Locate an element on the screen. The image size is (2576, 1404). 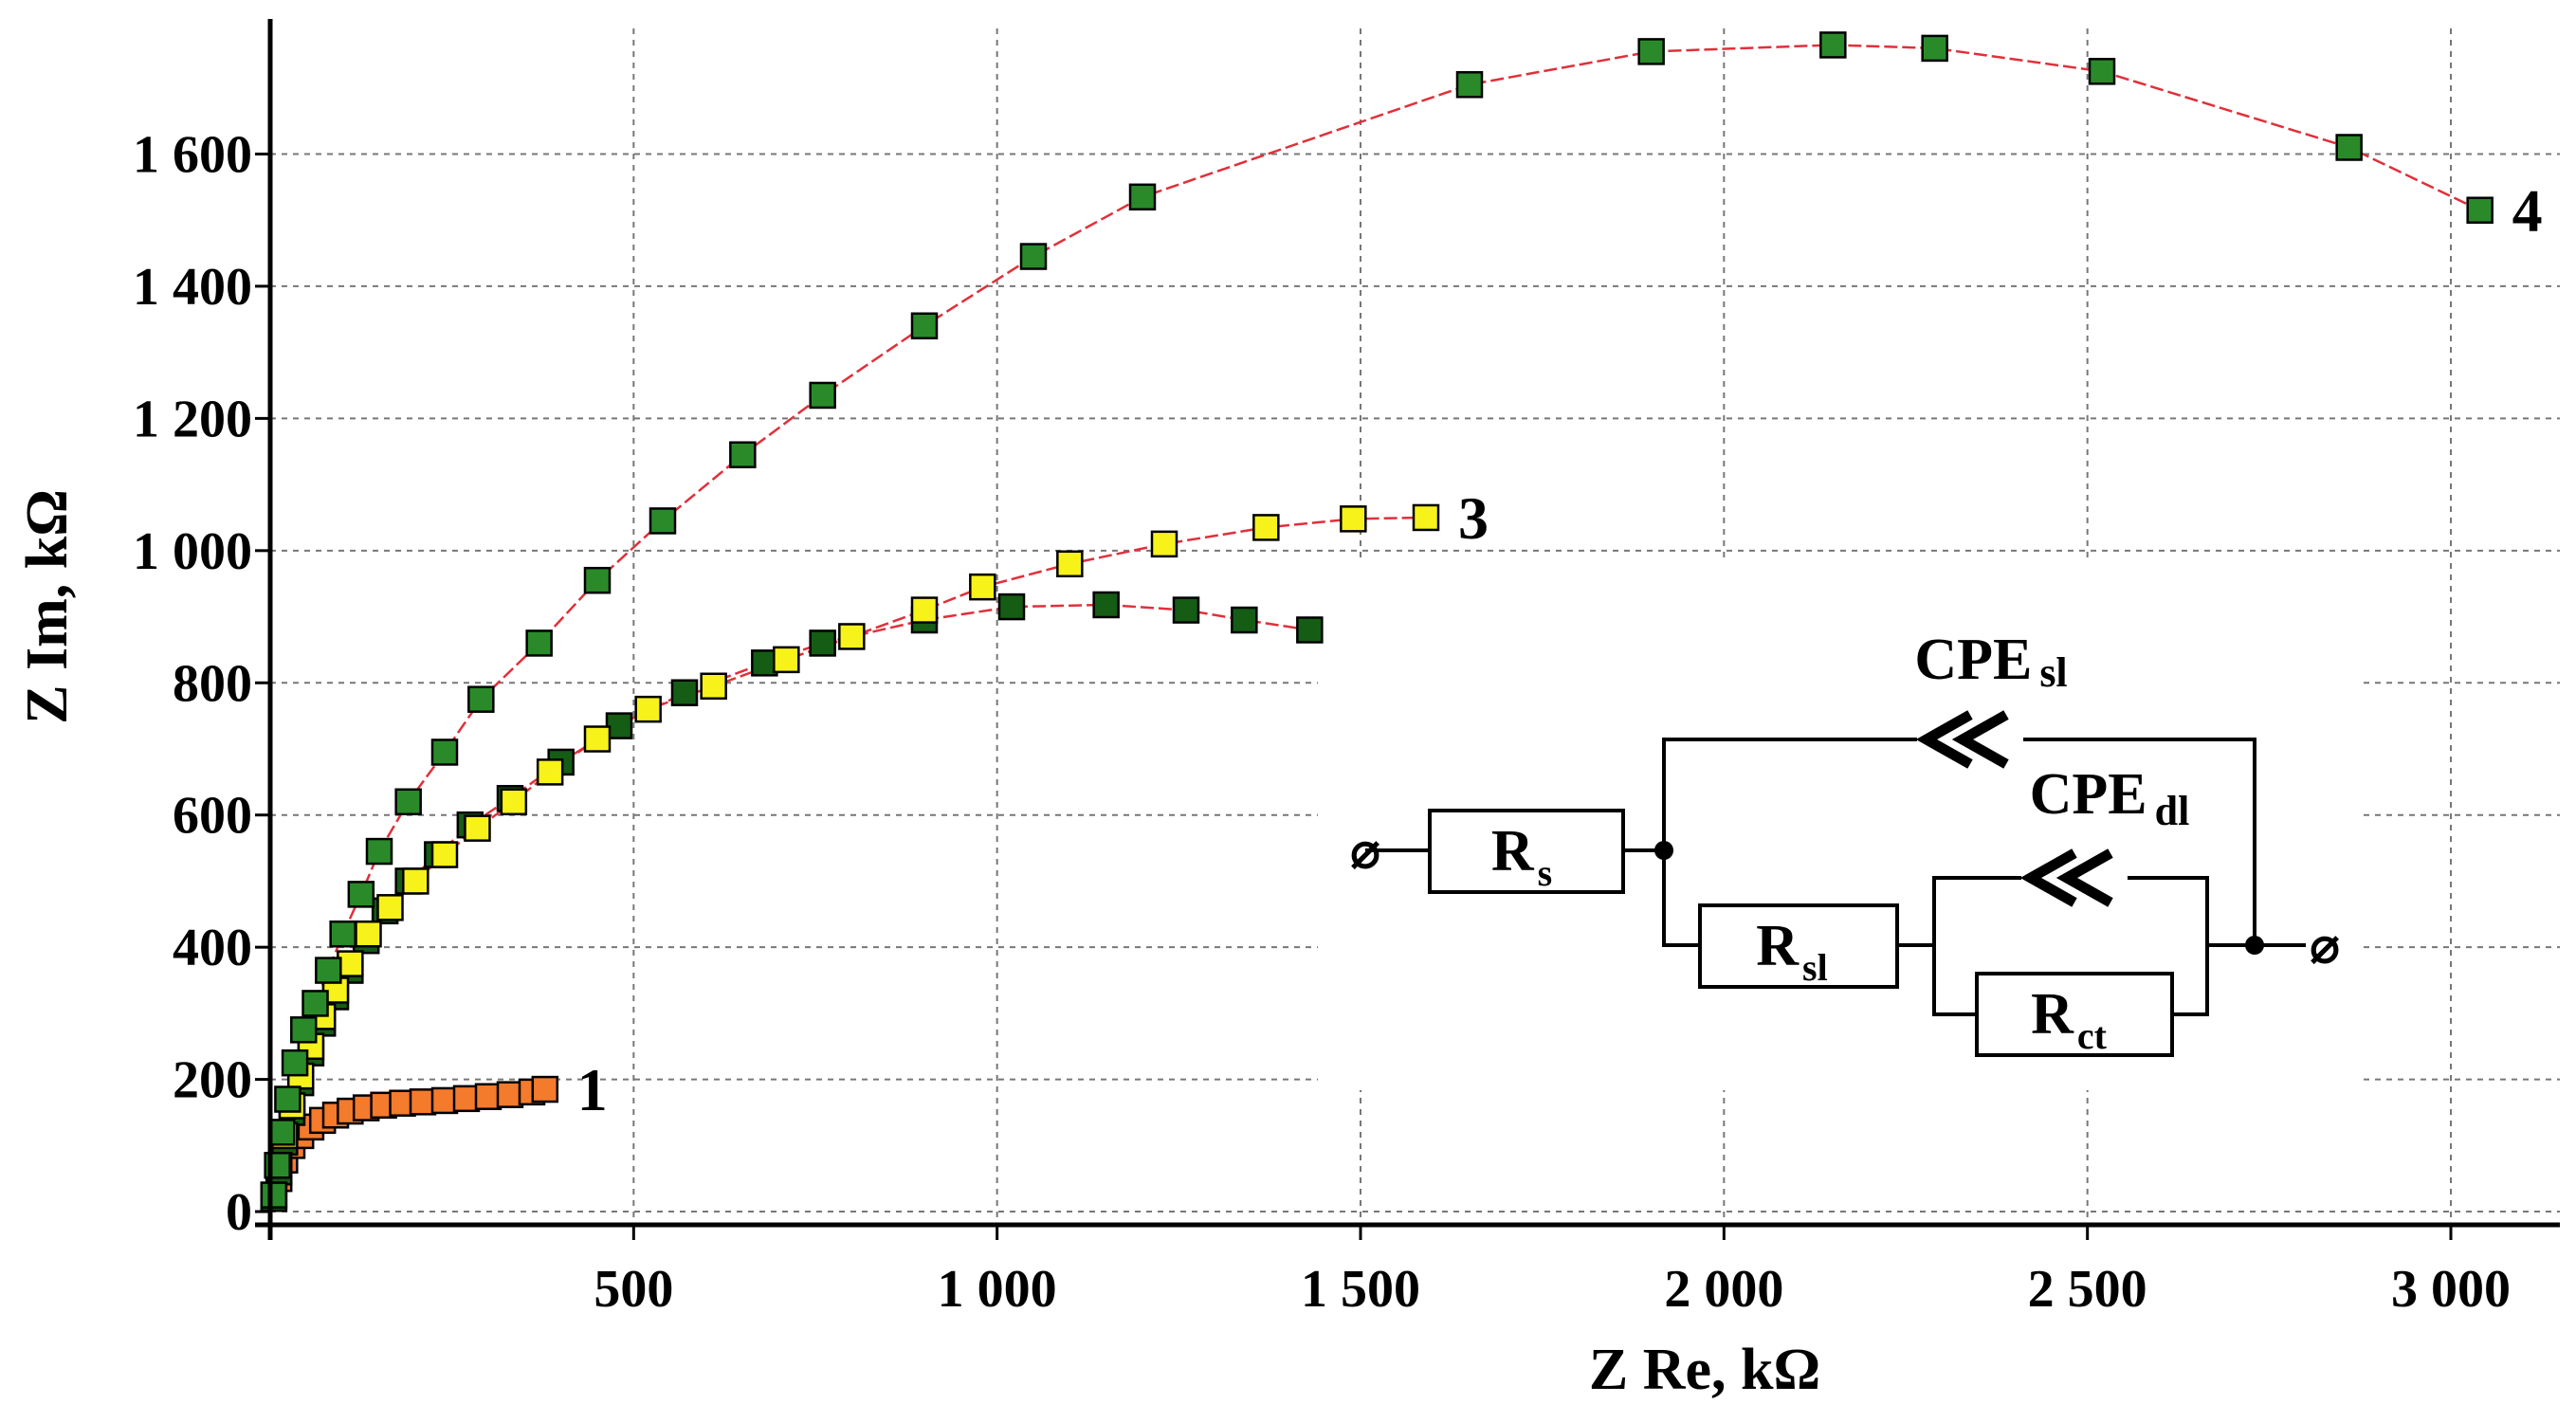
node-dot-right is located at coordinates (2254, 945).